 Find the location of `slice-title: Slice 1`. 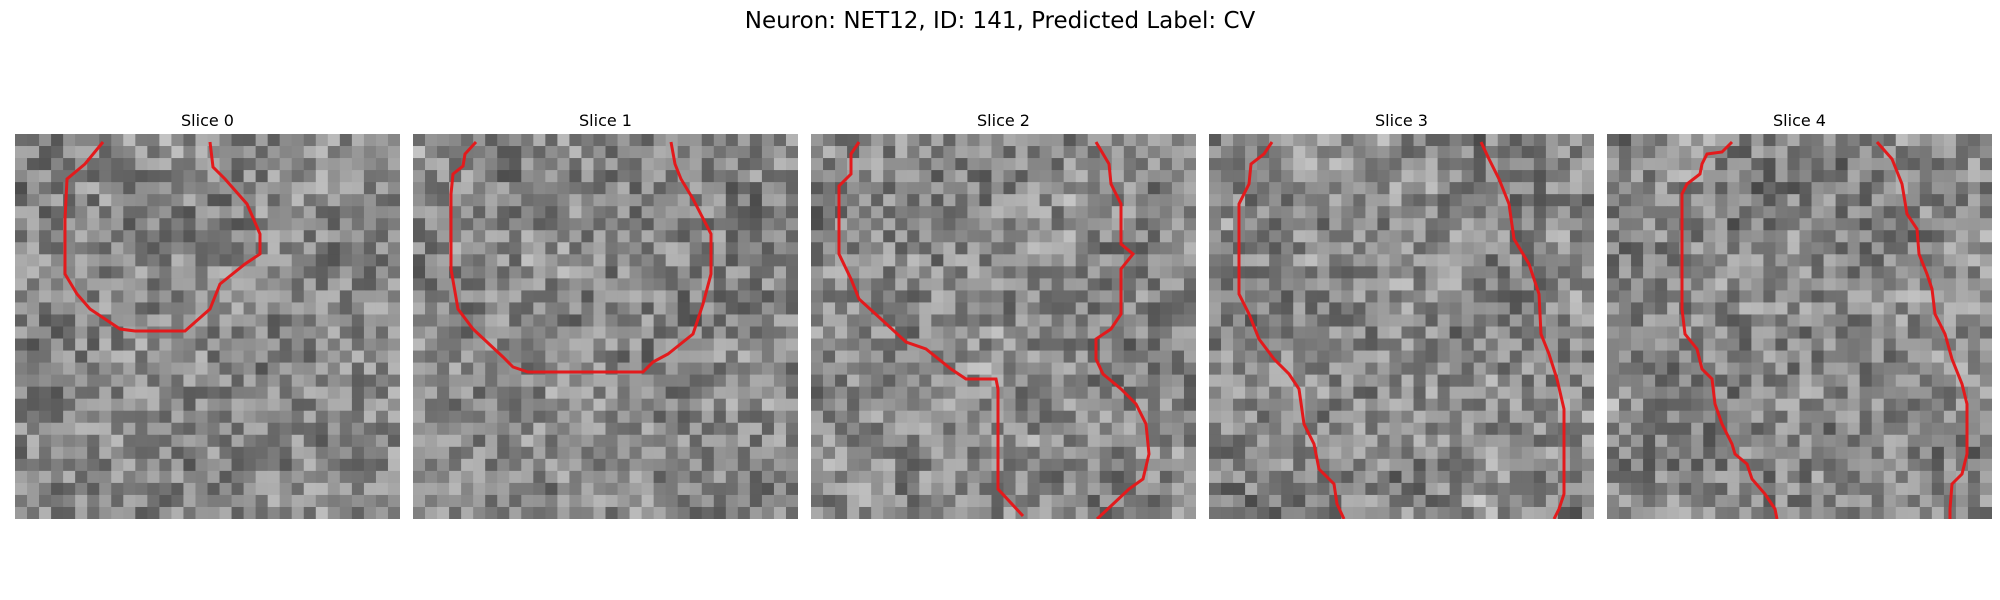

slice-title: Slice 1 is located at coordinates (605, 120).